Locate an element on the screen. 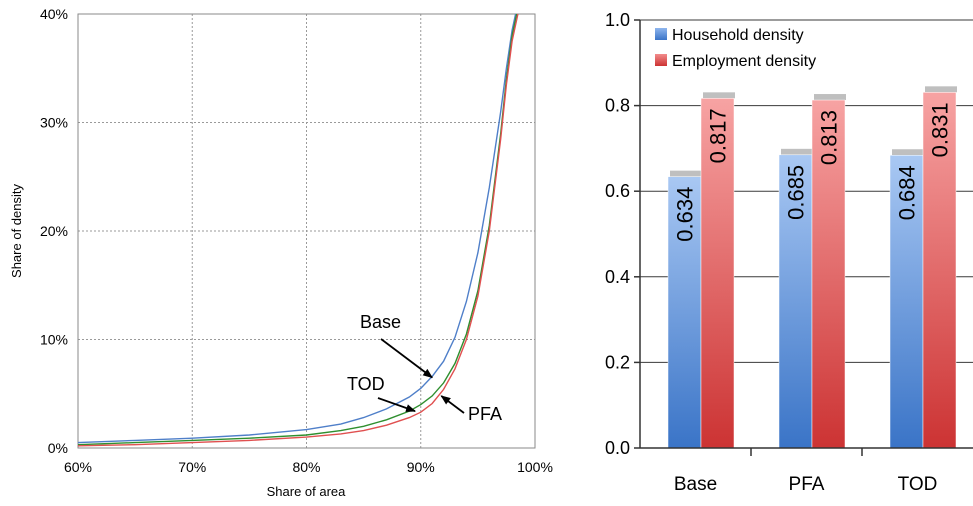 The image size is (973, 506). right-category-label: Base is located at coordinates (695, 484).